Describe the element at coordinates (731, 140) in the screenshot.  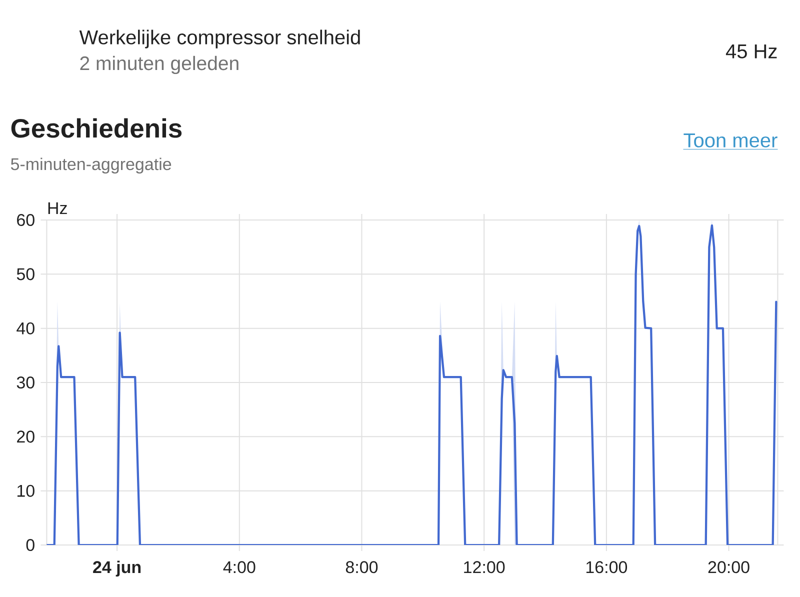
I see `text: Toon meer` at that location.